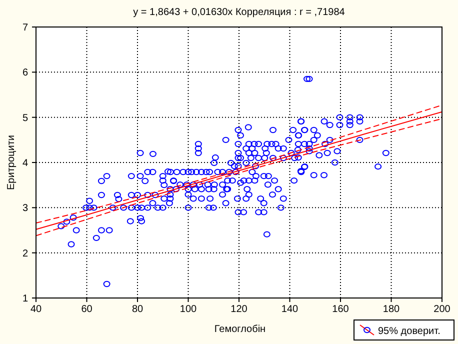 This screenshot has width=458, height=344. What do you see at coordinates (239, 309) in the screenshot?
I see `x-tick-label: 120` at bounding box center [239, 309].